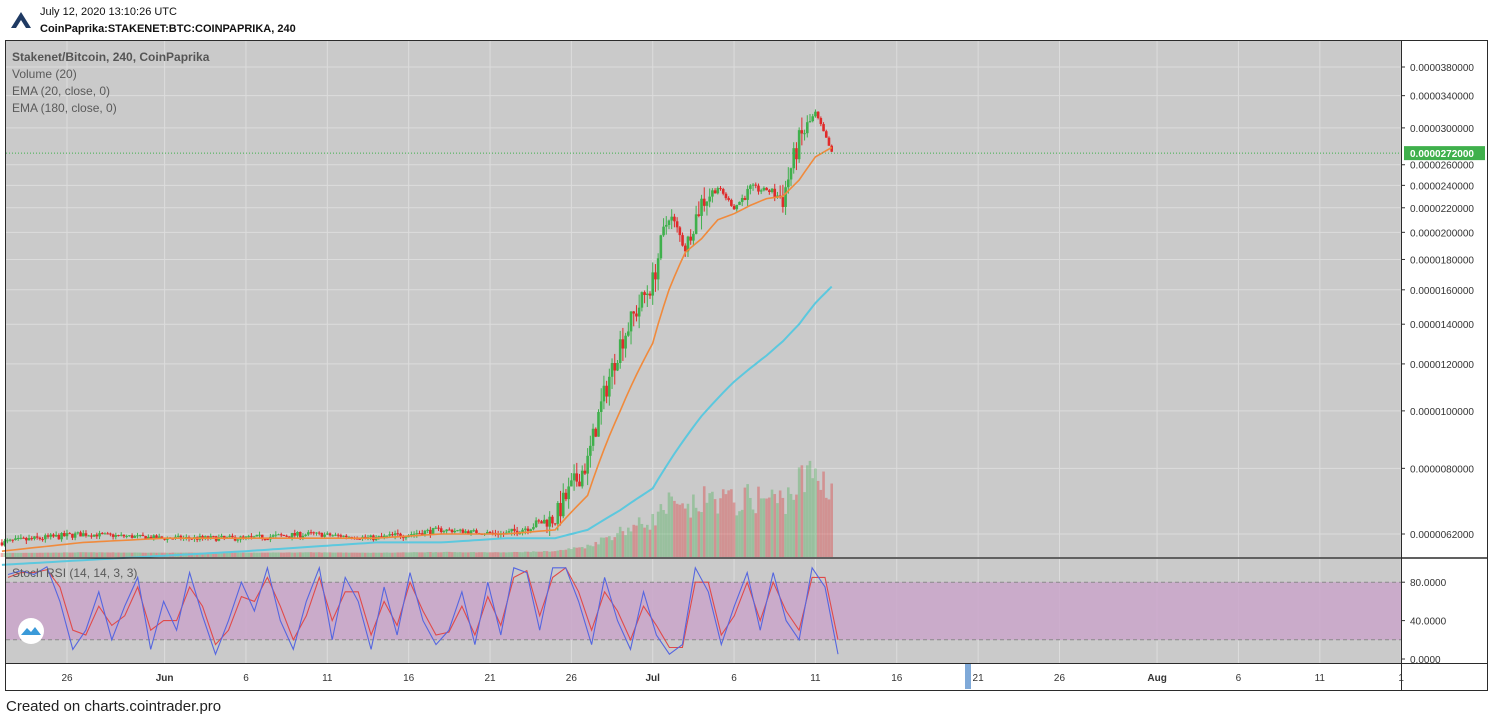 The width and height of the screenshot is (1493, 721). Describe the element at coordinates (75, 573) in the screenshot. I see `legend-stoch-rsi: Stoch RSI (14, 14, 3, 3)` at that location.